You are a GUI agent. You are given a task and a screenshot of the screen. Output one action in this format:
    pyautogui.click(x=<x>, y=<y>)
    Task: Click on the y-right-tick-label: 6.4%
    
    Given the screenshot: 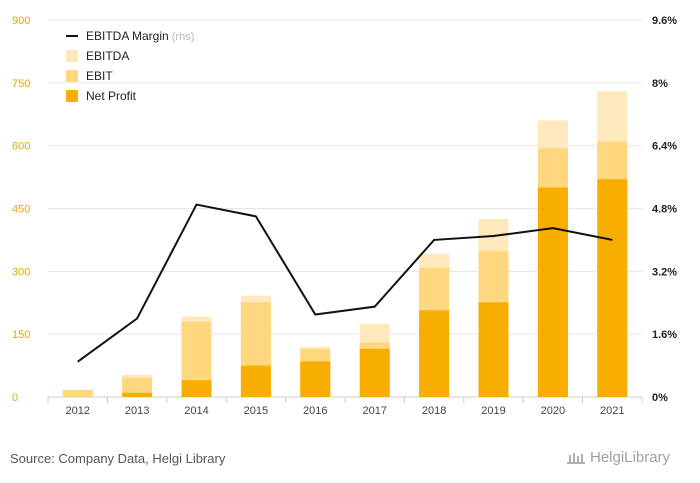 What is the action you would take?
    pyautogui.click(x=664, y=147)
    